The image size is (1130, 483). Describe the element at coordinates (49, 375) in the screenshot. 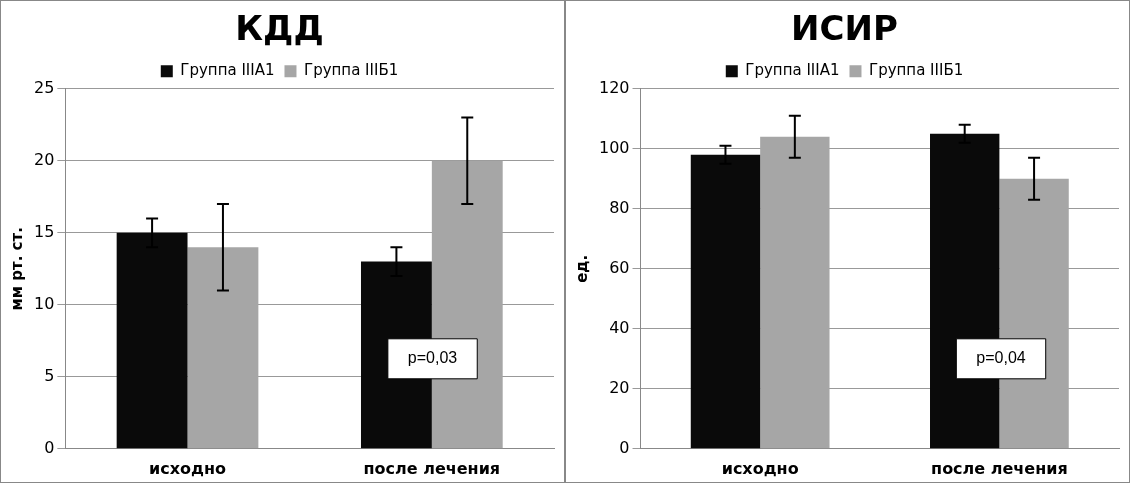

I see `y-tick-label: 5` at that location.